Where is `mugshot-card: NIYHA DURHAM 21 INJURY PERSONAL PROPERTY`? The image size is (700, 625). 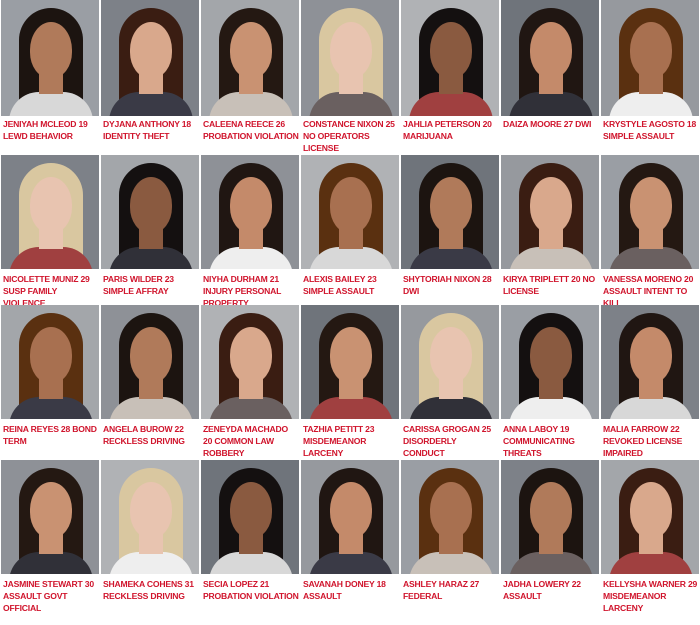 mugshot-card: NIYHA DURHAM 21 INJURY PERSONAL PROPERTY is located at coordinates (250, 230).